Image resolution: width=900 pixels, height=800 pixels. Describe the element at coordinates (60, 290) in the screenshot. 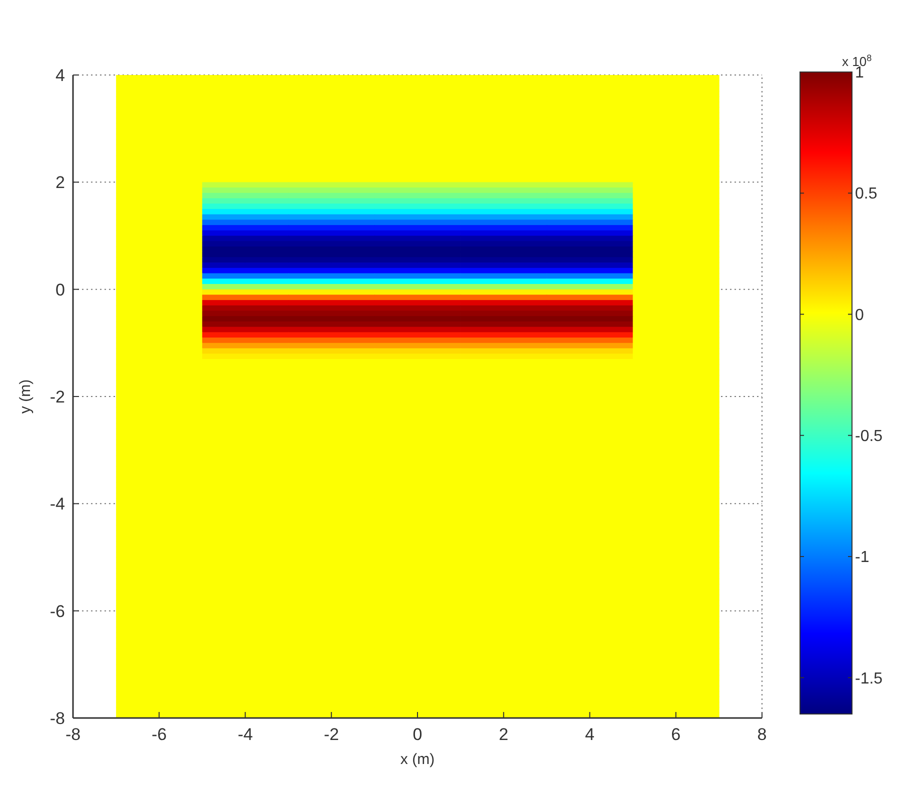

I see `y-tick-label: 0` at that location.